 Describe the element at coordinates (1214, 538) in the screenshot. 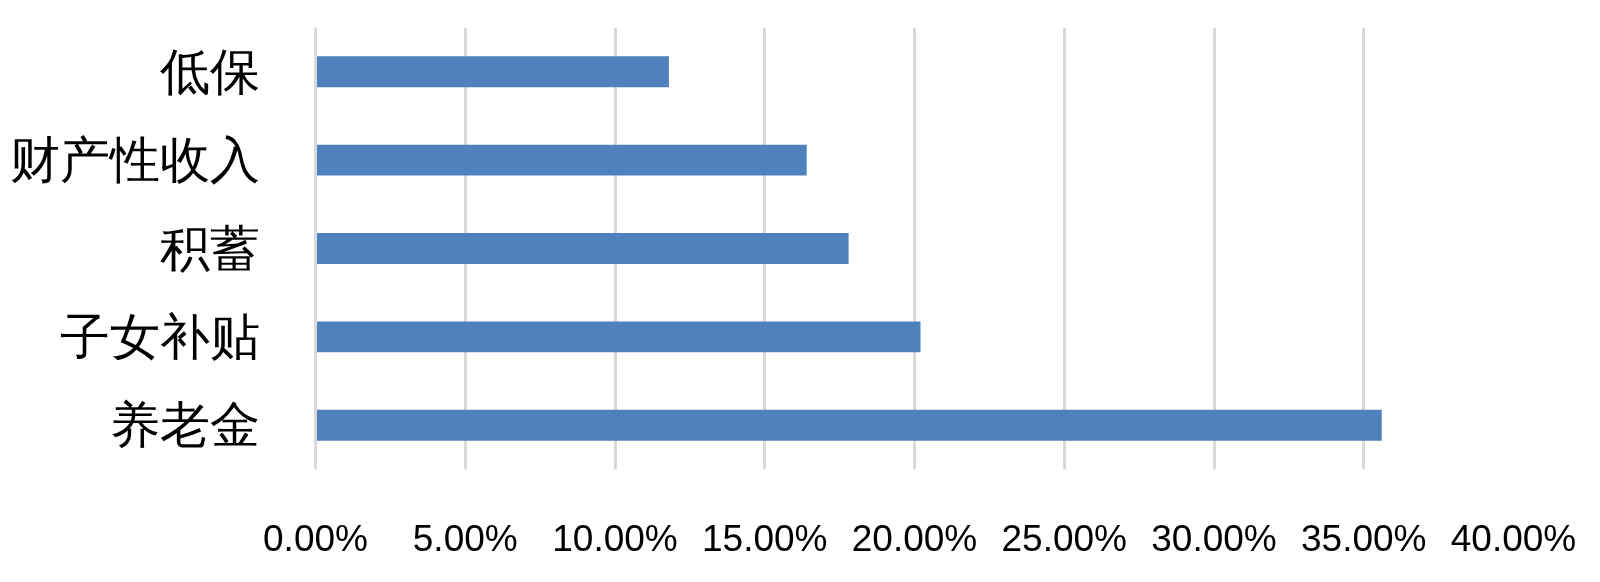

I see `x-tick-label: 30.00%` at that location.